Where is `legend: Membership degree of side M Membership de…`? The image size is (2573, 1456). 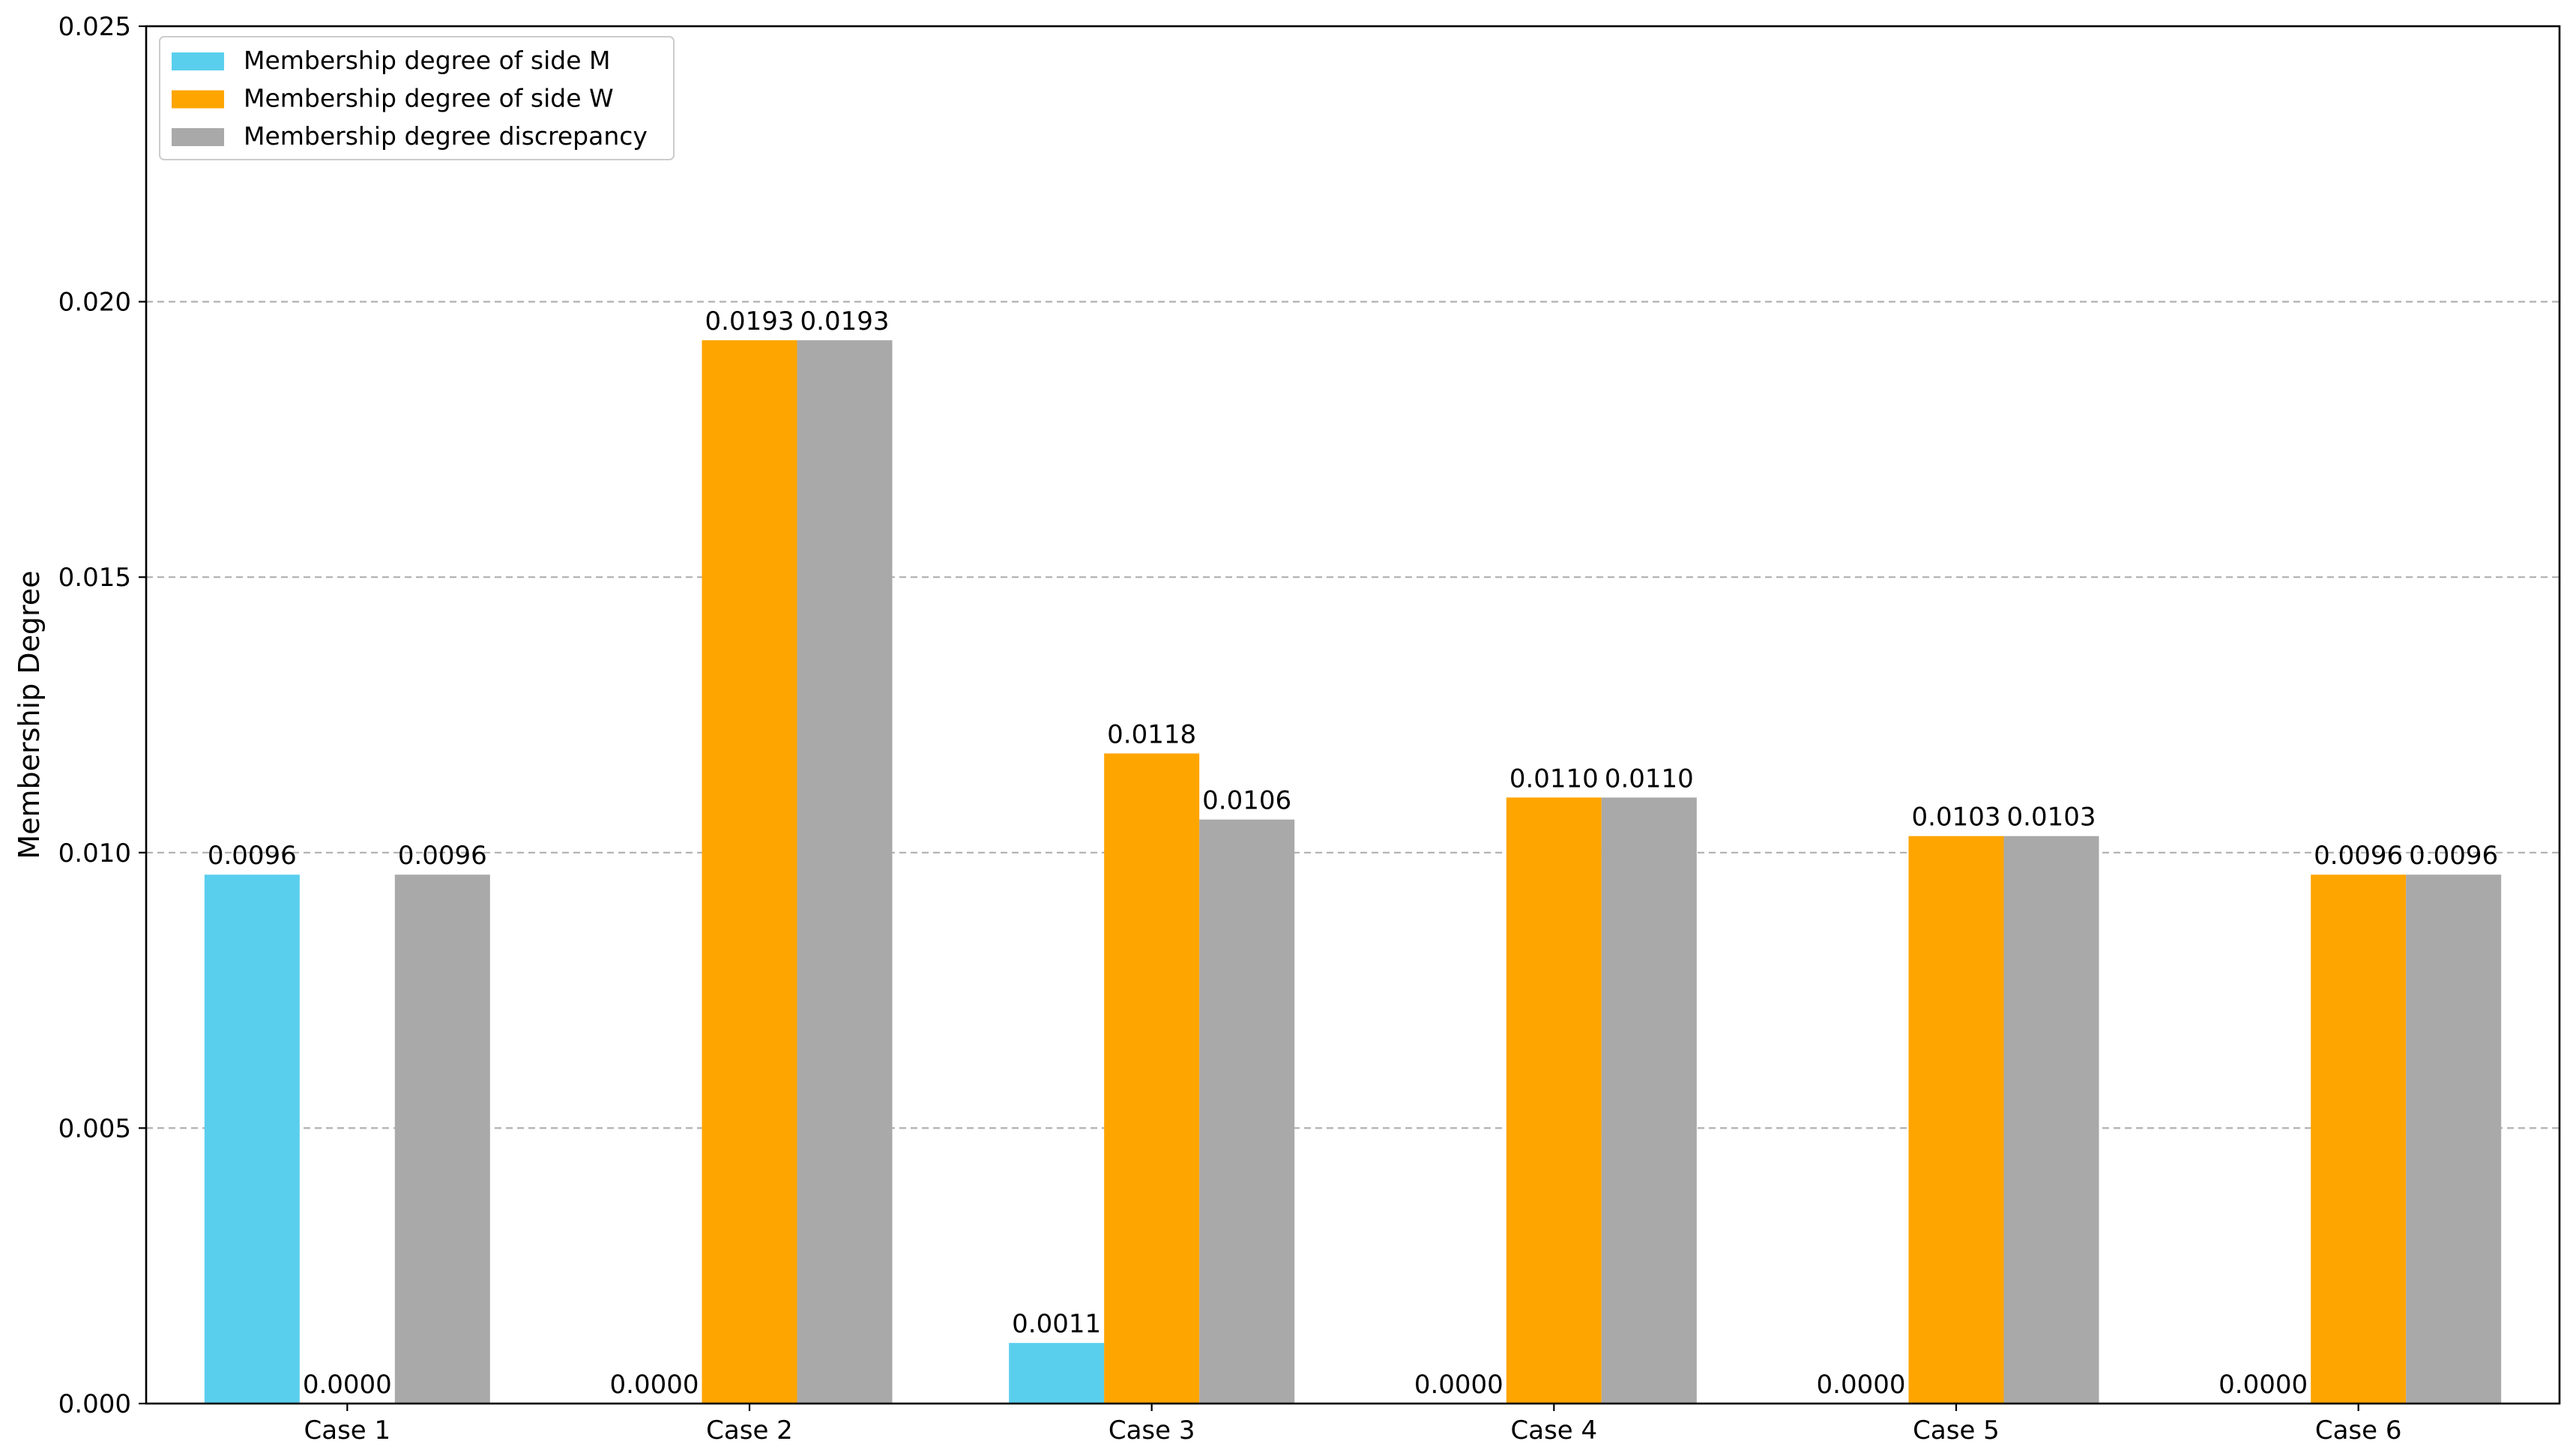
legend: Membership degree of side M Membership de… is located at coordinates (417, 98).